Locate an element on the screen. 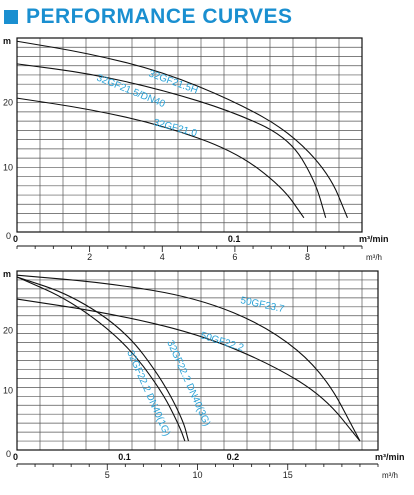 This screenshot has width=414, height=495. x-tick-label-secondary: 2 is located at coordinates (89, 257).